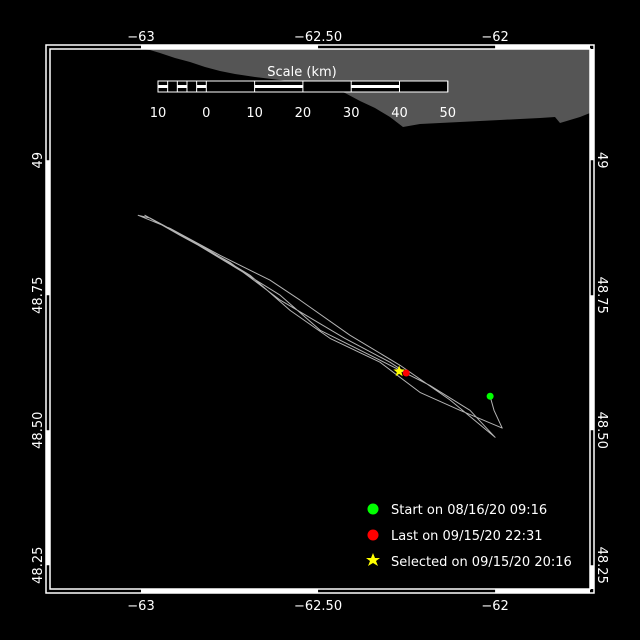  I want to click on right-lat-label: 49, so click(601, 160).